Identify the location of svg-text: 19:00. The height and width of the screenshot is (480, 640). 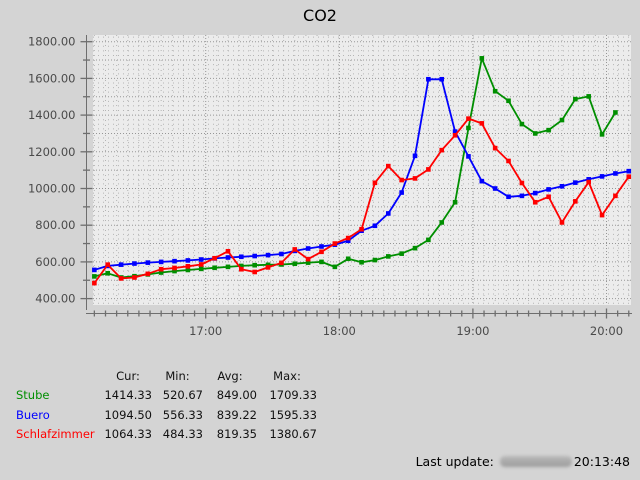
(472, 331).